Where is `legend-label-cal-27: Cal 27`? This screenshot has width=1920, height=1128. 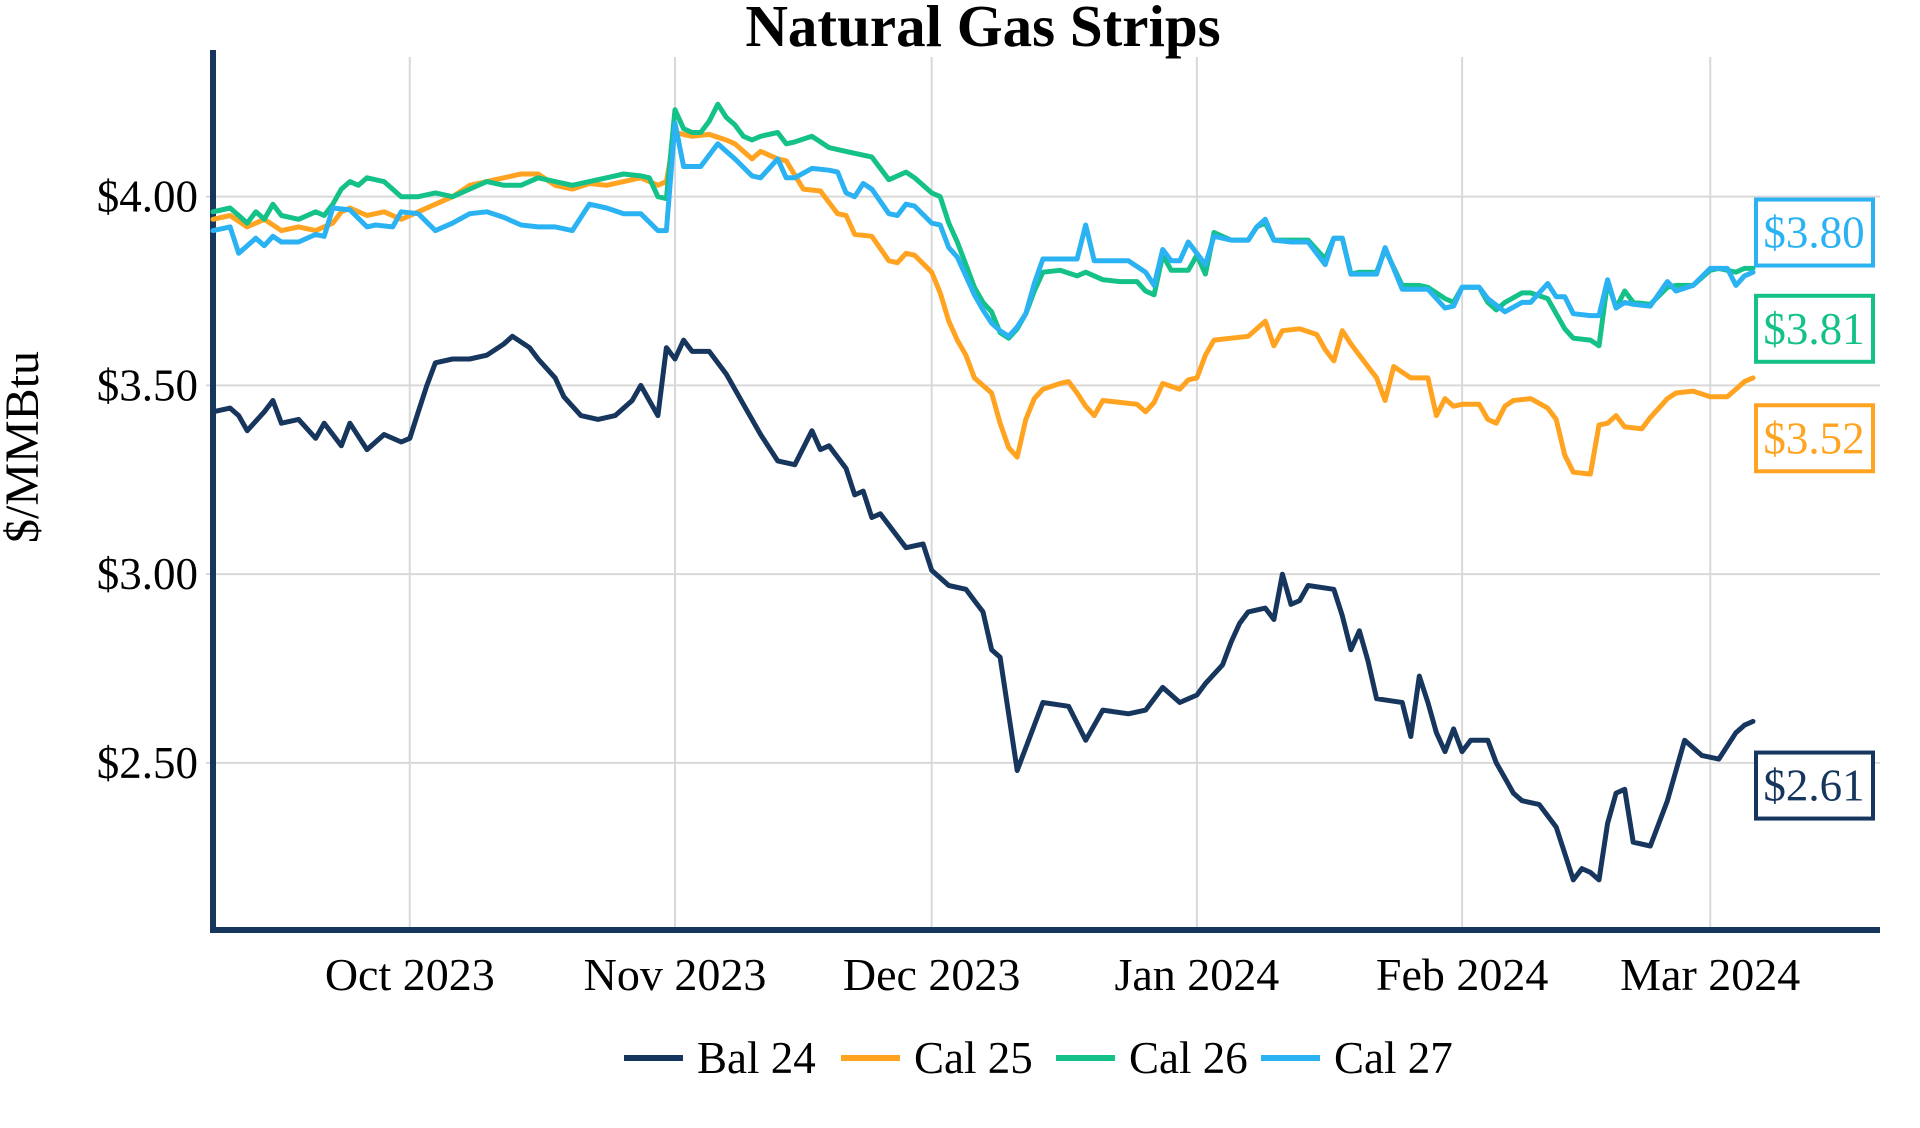
legend-label-cal-27: Cal 27 is located at coordinates (1393, 1058).